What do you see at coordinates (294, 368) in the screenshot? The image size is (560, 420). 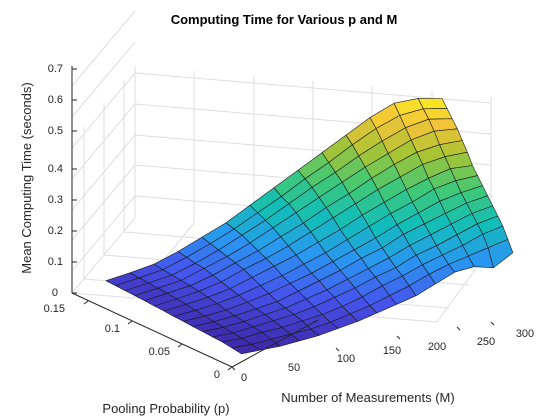 I see `x-tick-label: 50` at bounding box center [294, 368].